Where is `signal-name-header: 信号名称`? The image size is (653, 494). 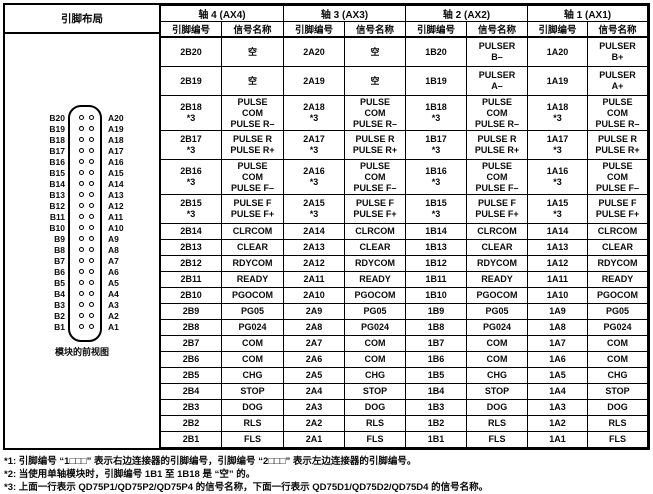
signal-name-header: 信号名称 is located at coordinates (375, 29).